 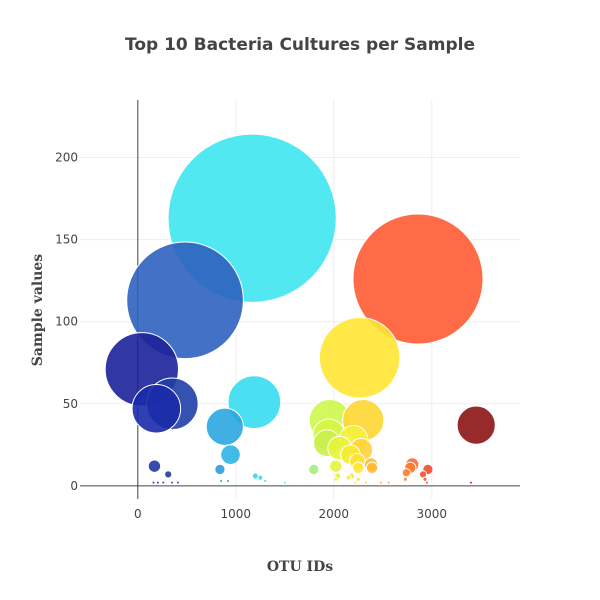 I want to click on y-tick-label-3: 150, so click(x=66, y=240).